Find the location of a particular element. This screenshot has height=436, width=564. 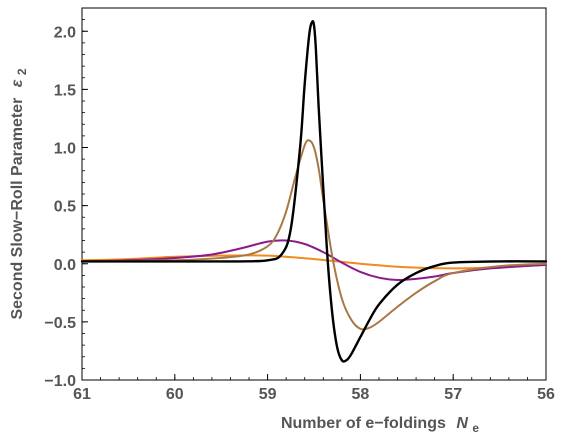

y-axis-title: Second Slow−Roll Parameter ε 2 is located at coordinates (19, 193).